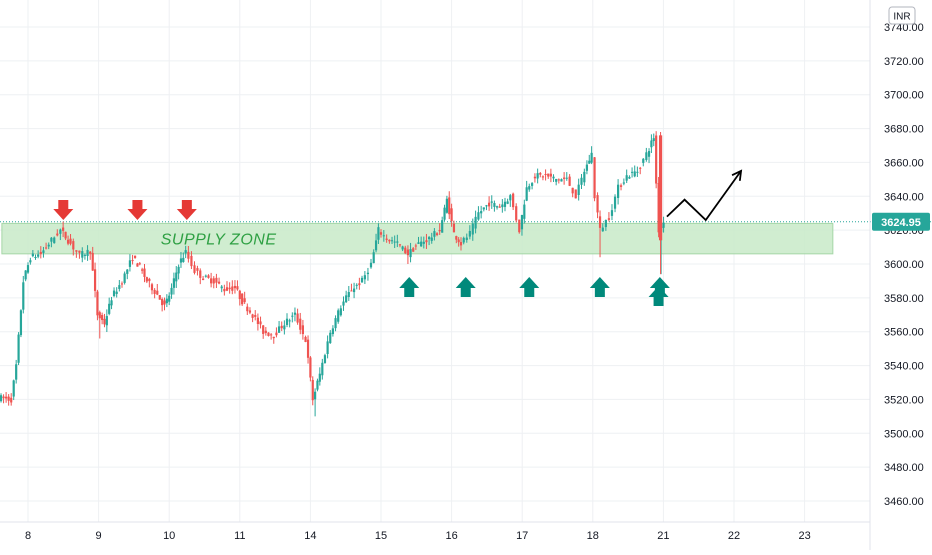  What do you see at coordinates (593, 536) in the screenshot?
I see `x-tick-label: 18` at bounding box center [593, 536].